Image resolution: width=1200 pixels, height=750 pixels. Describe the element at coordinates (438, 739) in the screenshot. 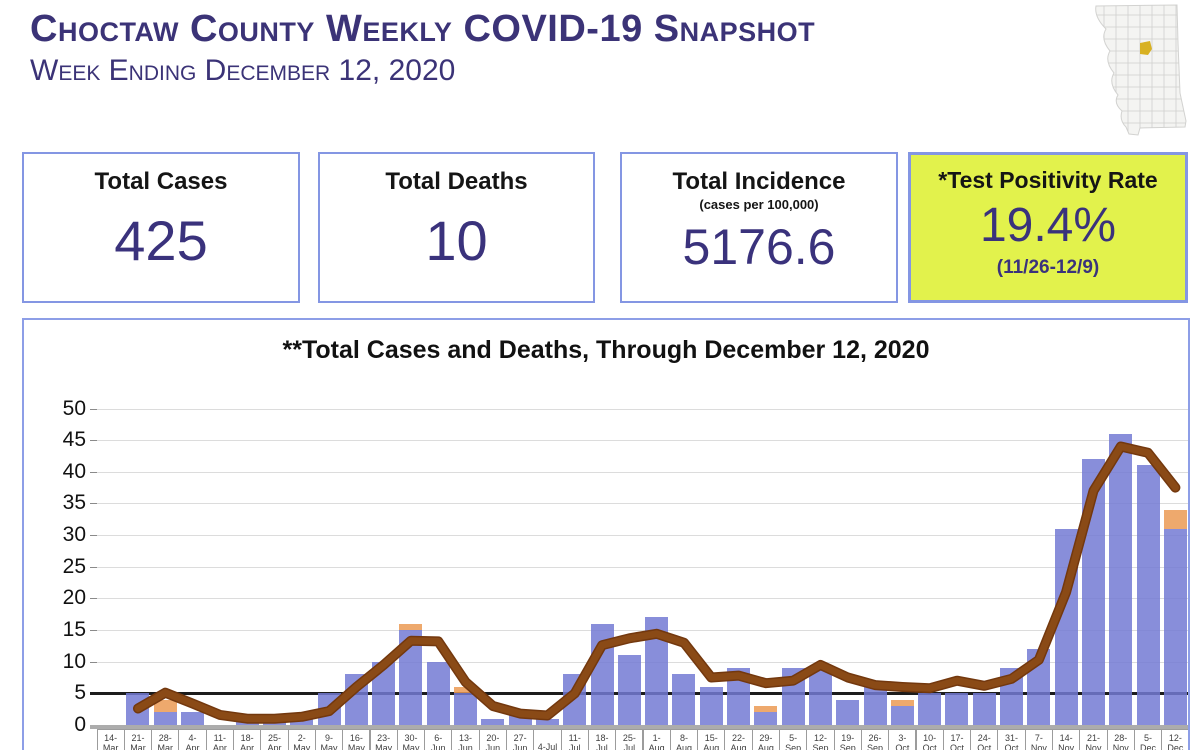

I see `x-axis-label: 6- Jun` at that location.